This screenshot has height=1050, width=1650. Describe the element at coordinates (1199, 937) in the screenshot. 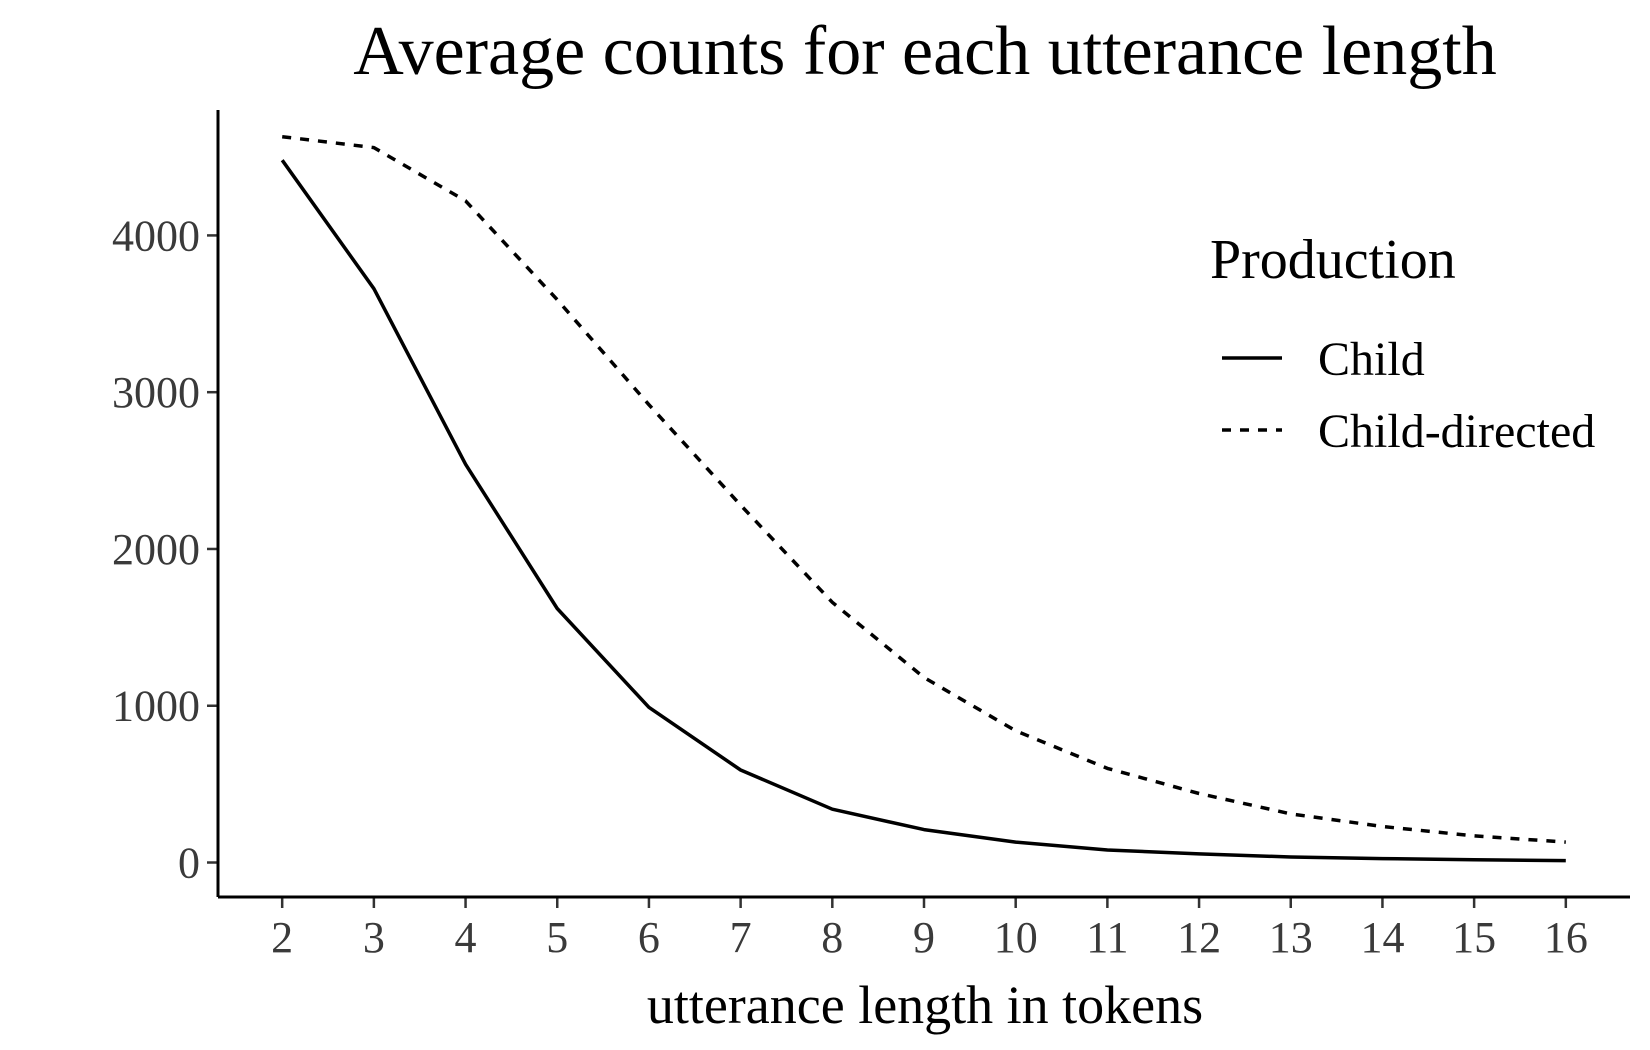

I see `x-tick-label: 12` at that location.